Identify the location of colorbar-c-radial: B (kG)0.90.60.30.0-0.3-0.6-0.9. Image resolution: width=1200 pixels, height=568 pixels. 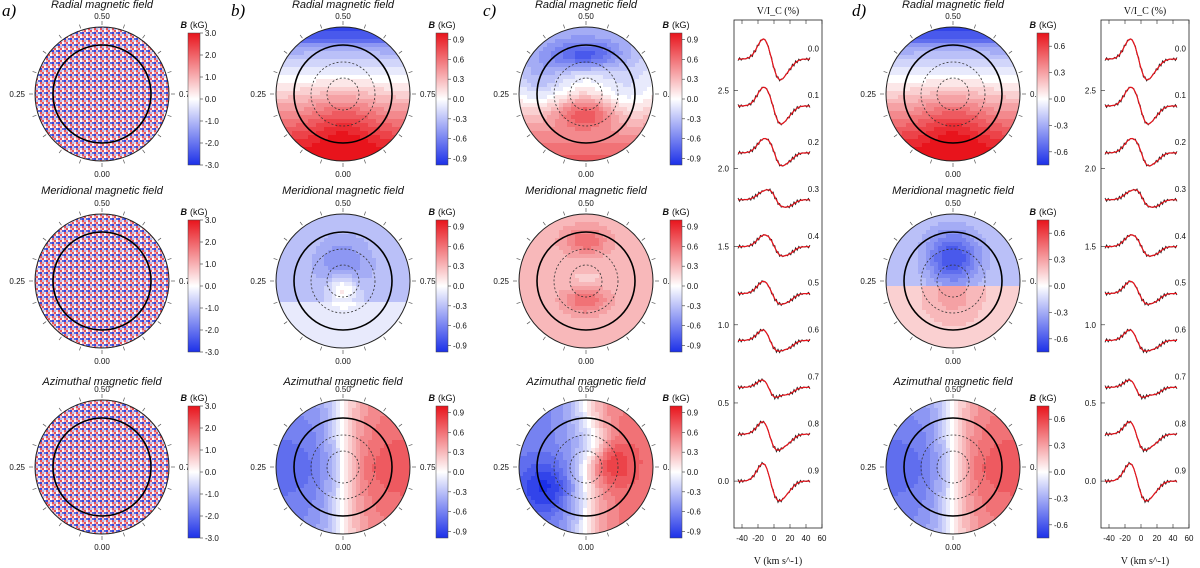
(682, 93).